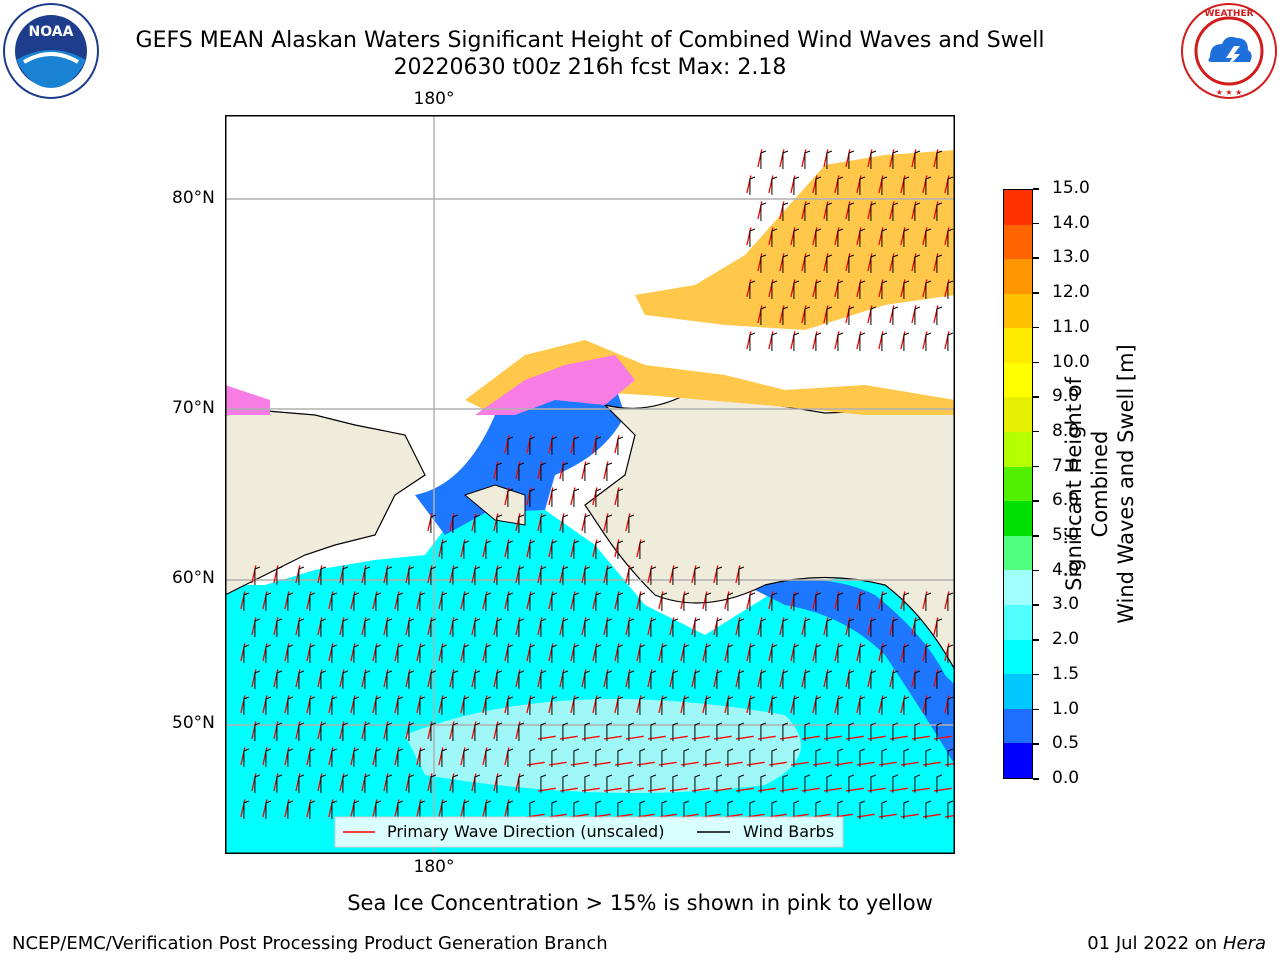 This screenshot has width=1280, height=960. What do you see at coordinates (1066, 430) in the screenshot?
I see `colorbar-tick-label: 8.0` at bounding box center [1066, 430].